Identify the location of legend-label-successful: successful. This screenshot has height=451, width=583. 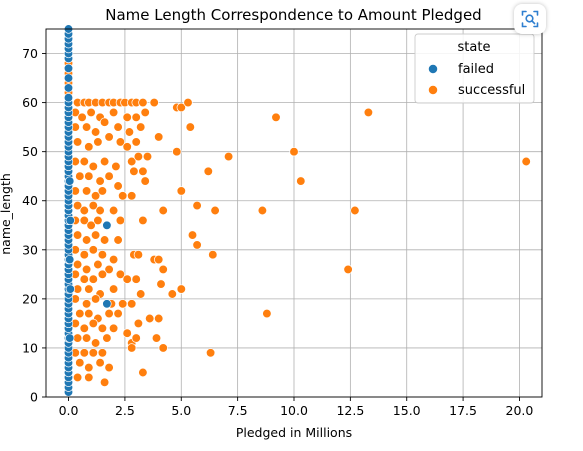
(491, 90).